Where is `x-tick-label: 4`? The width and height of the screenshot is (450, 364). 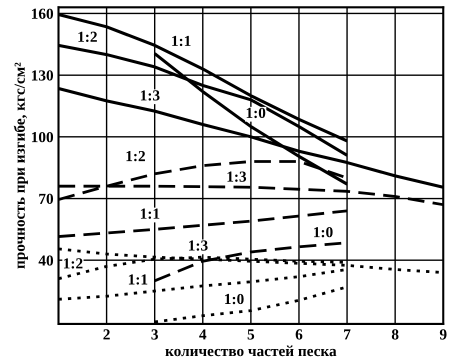 x-tick-label: 4 is located at coordinates (202, 334).